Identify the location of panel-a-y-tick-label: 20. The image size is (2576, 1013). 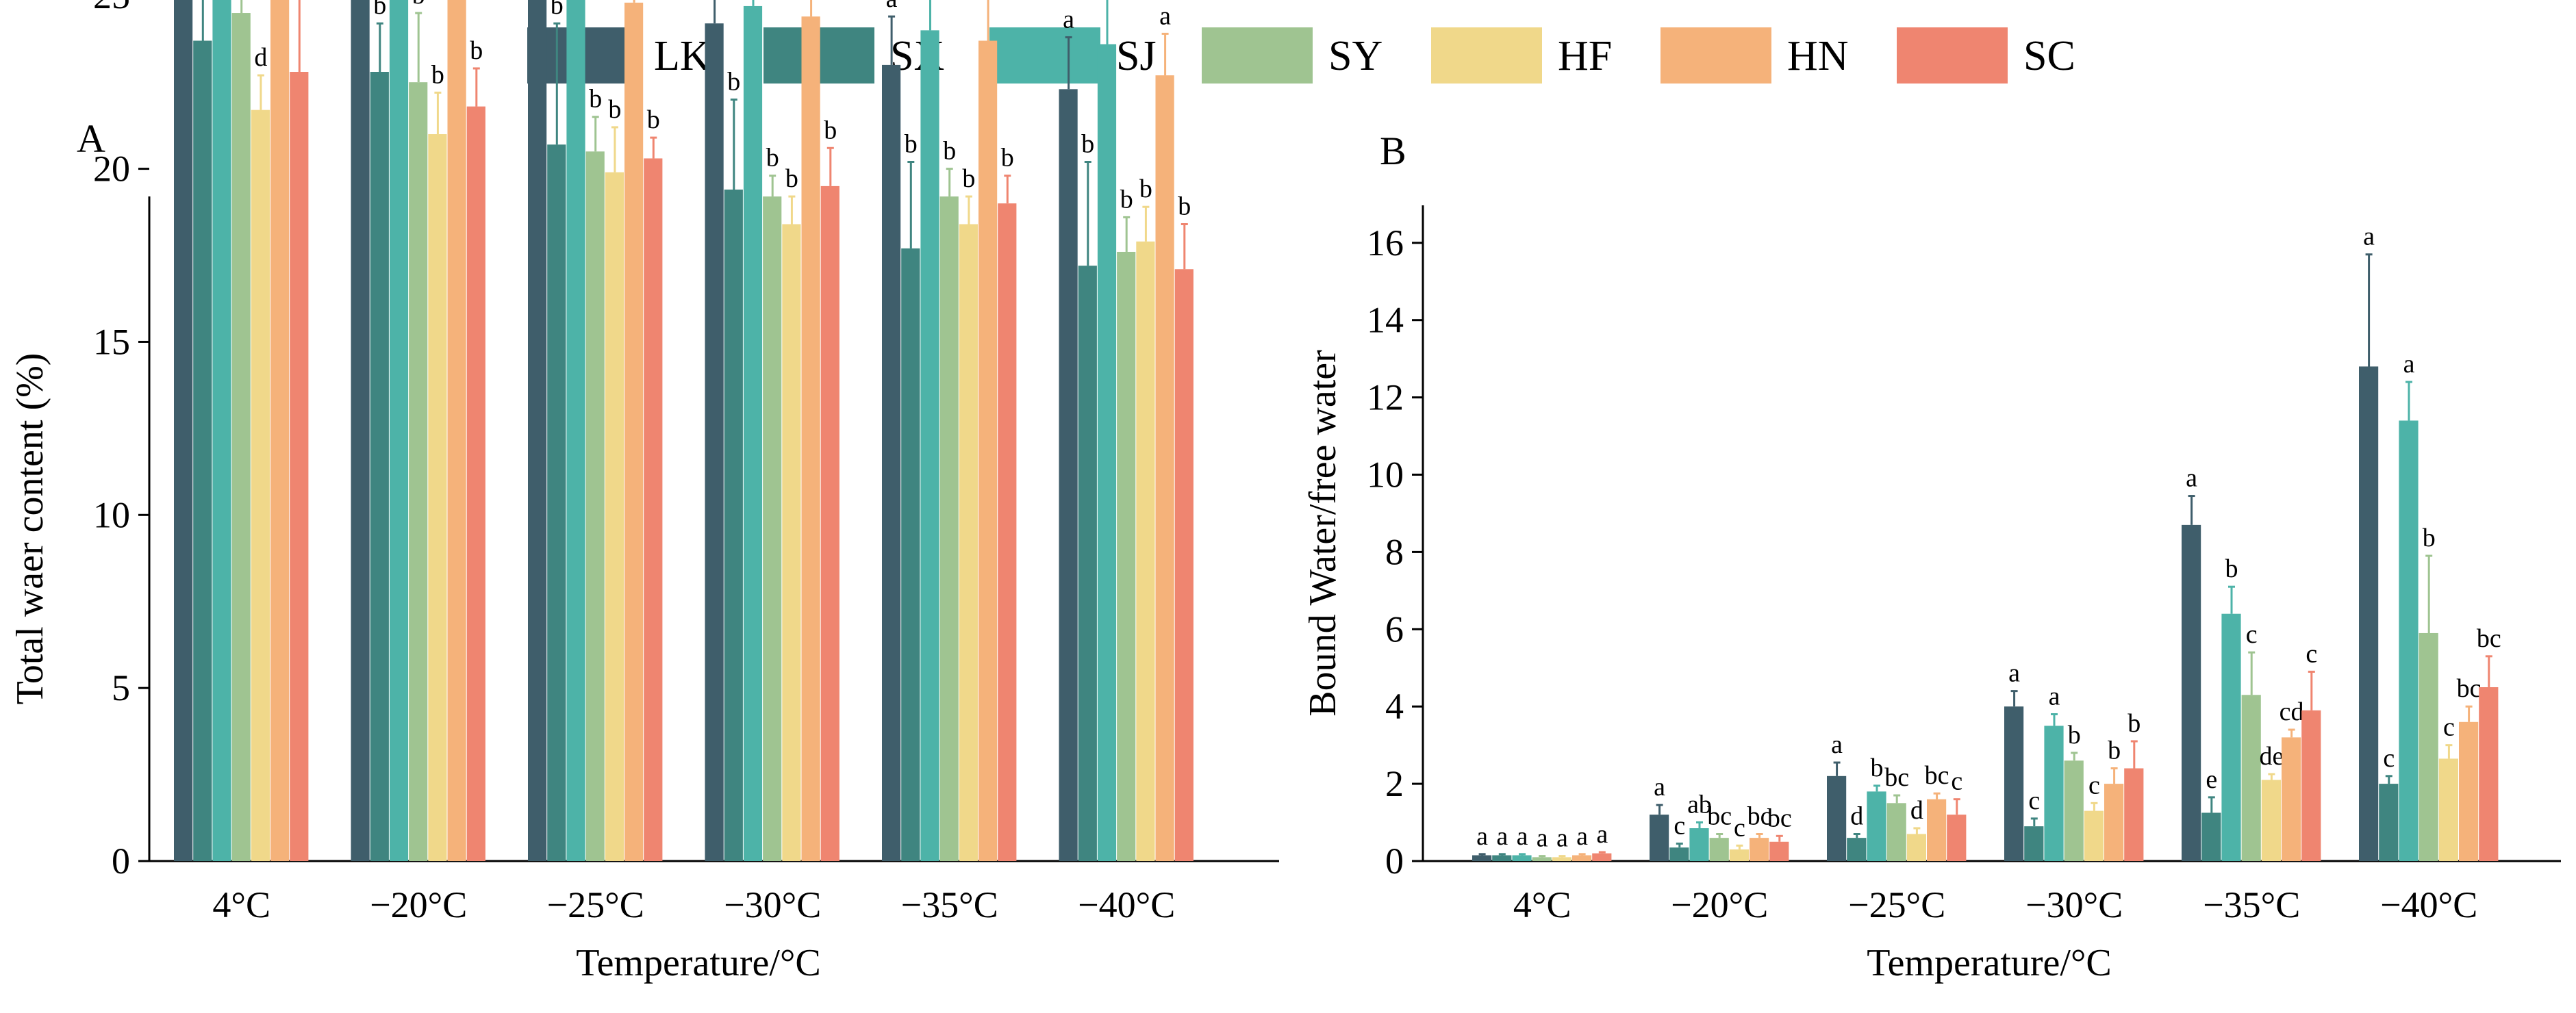
(111, 169).